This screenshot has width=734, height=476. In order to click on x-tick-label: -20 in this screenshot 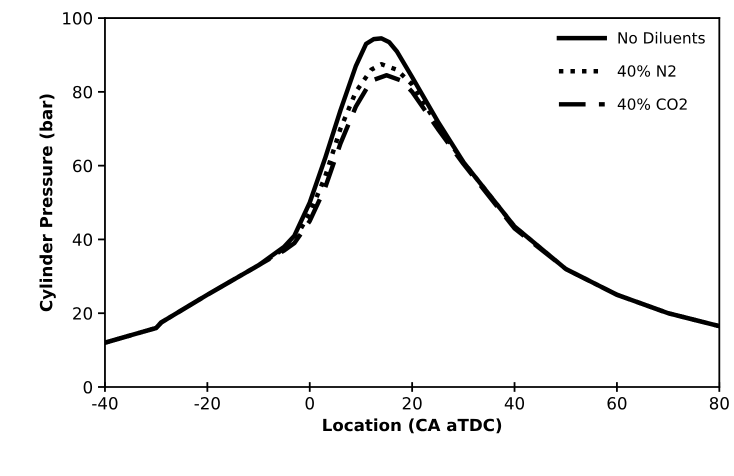, I will do `click(207, 403)`.